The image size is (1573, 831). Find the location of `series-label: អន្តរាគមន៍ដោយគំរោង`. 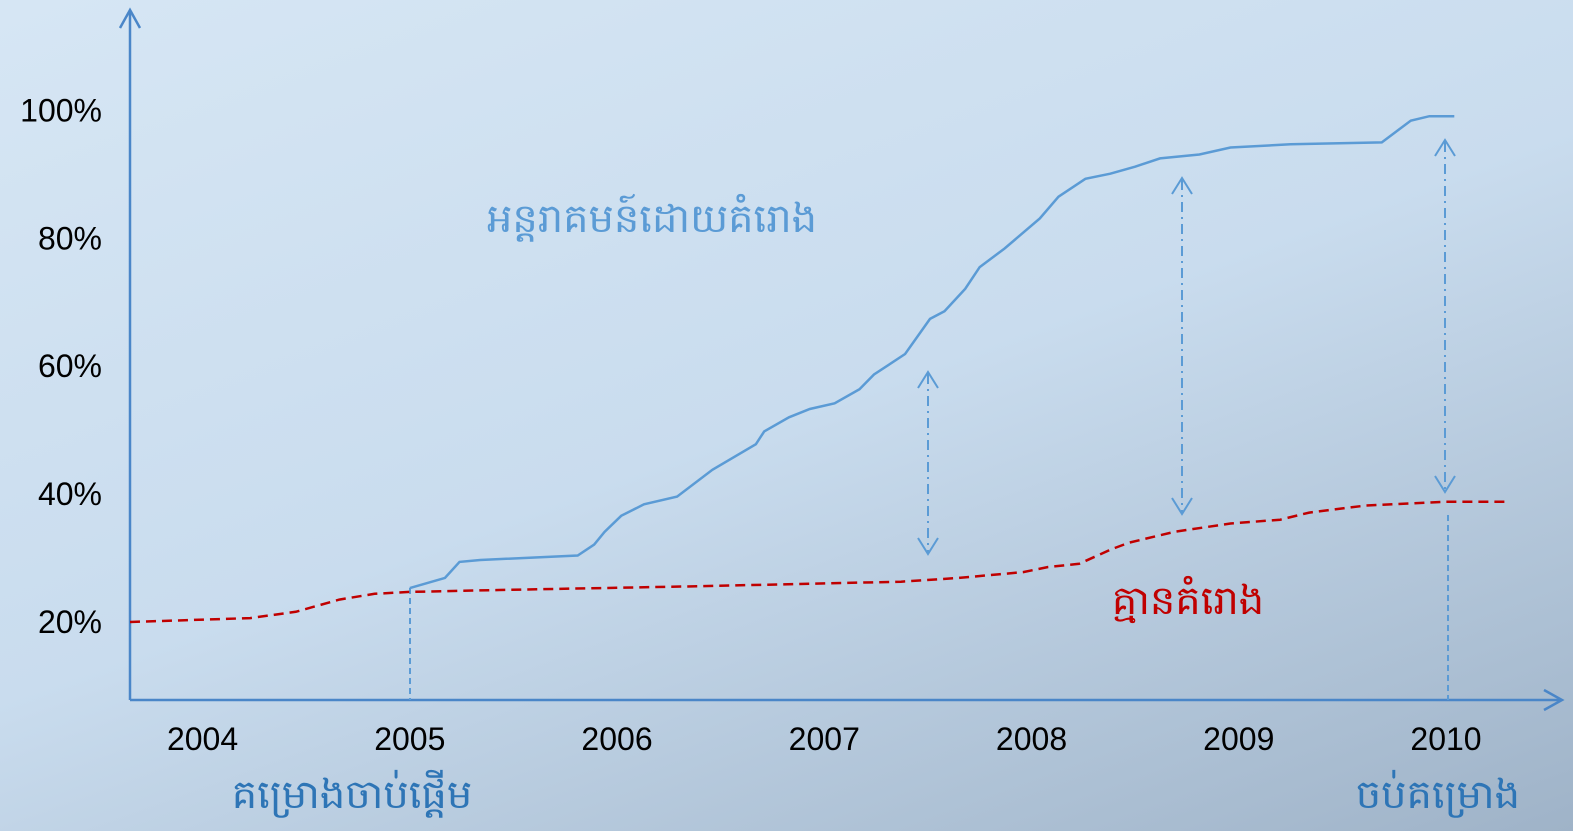

series-label: អន្តរាគមន៍ដោយគំរោង is located at coordinates (652, 217).